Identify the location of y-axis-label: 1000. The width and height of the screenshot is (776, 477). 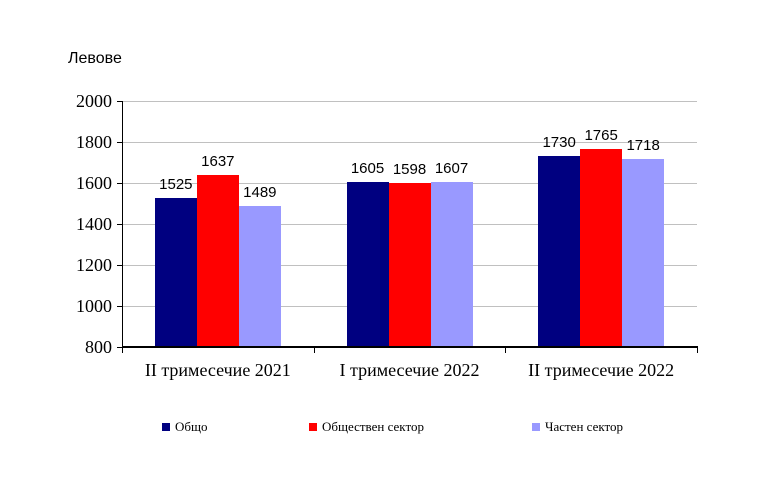
(94, 306).